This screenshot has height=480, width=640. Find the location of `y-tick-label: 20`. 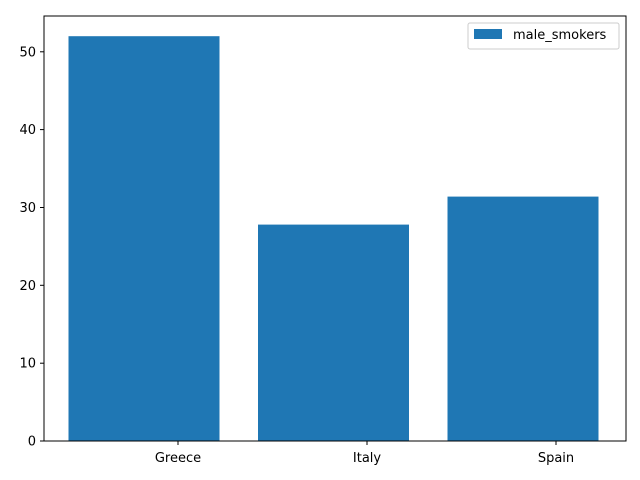

y-tick-label: 20 is located at coordinates (27, 286).